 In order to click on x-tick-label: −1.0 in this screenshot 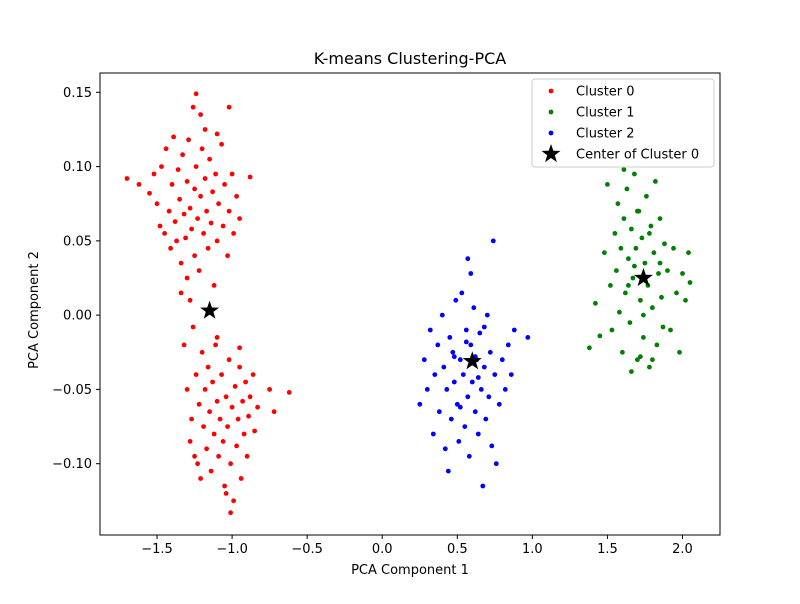, I will do `click(232, 549)`.